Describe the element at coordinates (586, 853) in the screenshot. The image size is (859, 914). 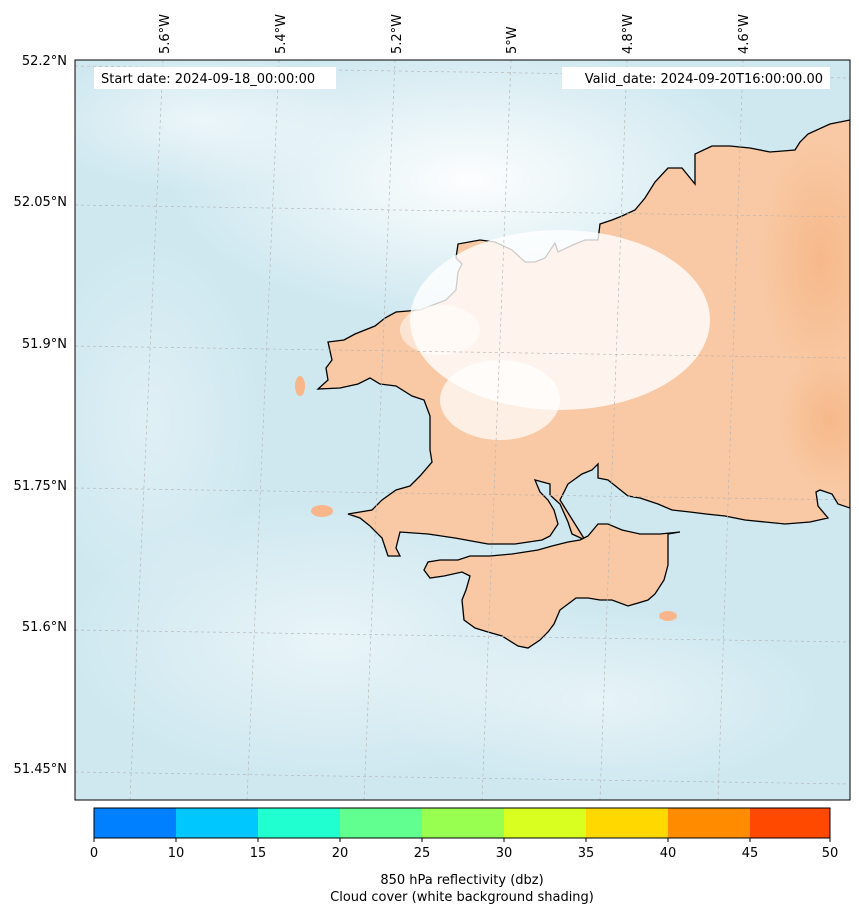
I see `colorbar-tick-label: 35` at that location.